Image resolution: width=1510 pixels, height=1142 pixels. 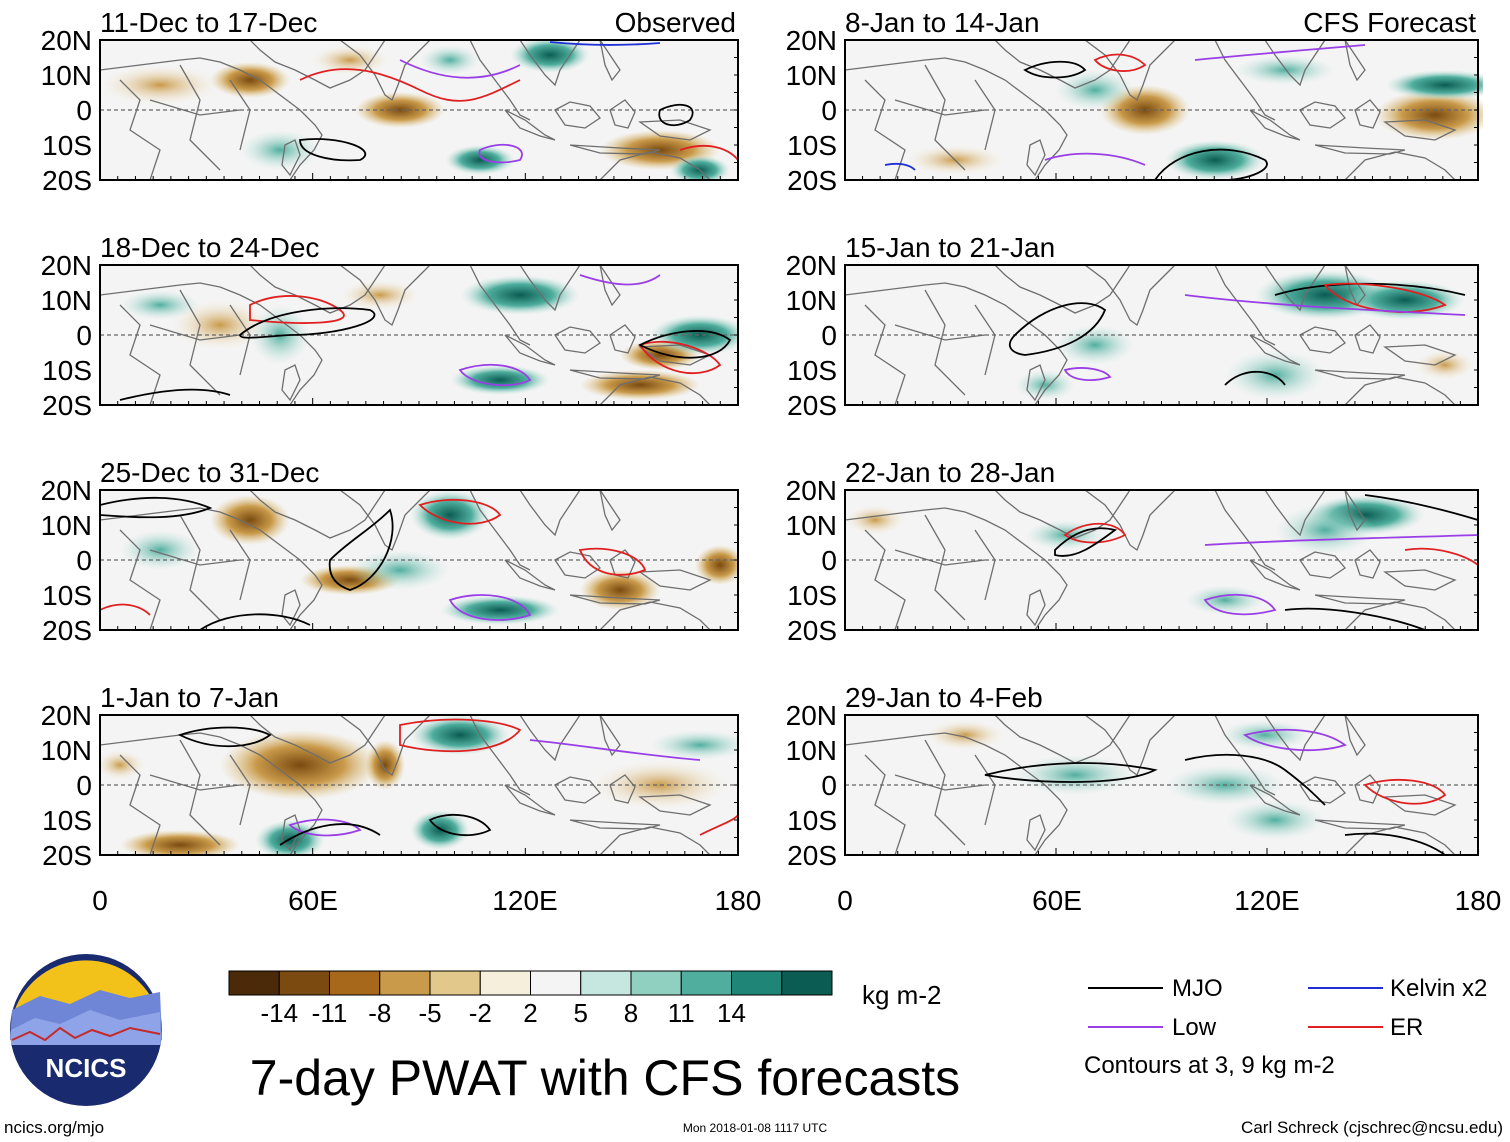 I want to click on panel-period-label: 18-Dec to 24-Dec, so click(x=209, y=247).